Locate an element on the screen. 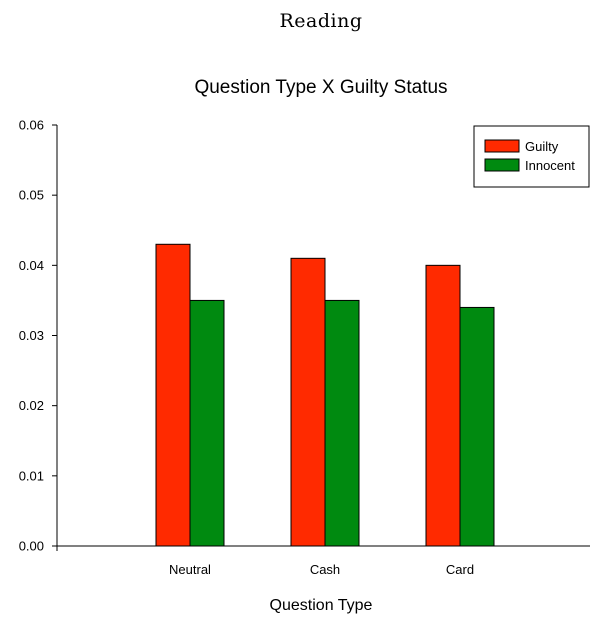 The width and height of the screenshot is (590, 618). legend-label-innocent: Innocent is located at coordinates (550, 165).